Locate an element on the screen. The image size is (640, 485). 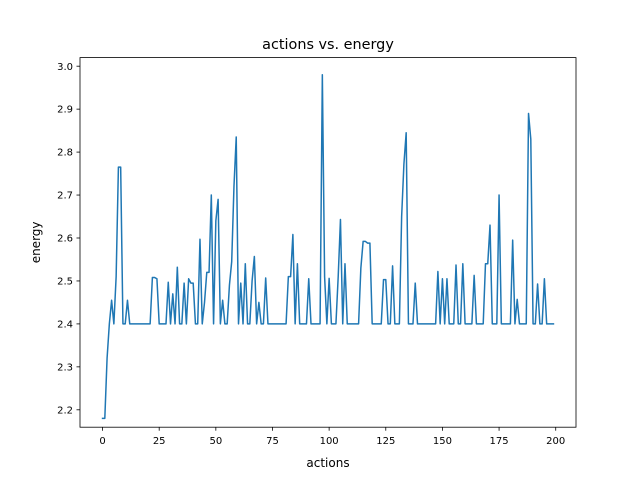
y-tick-label: 2.2 is located at coordinates (65, 410).